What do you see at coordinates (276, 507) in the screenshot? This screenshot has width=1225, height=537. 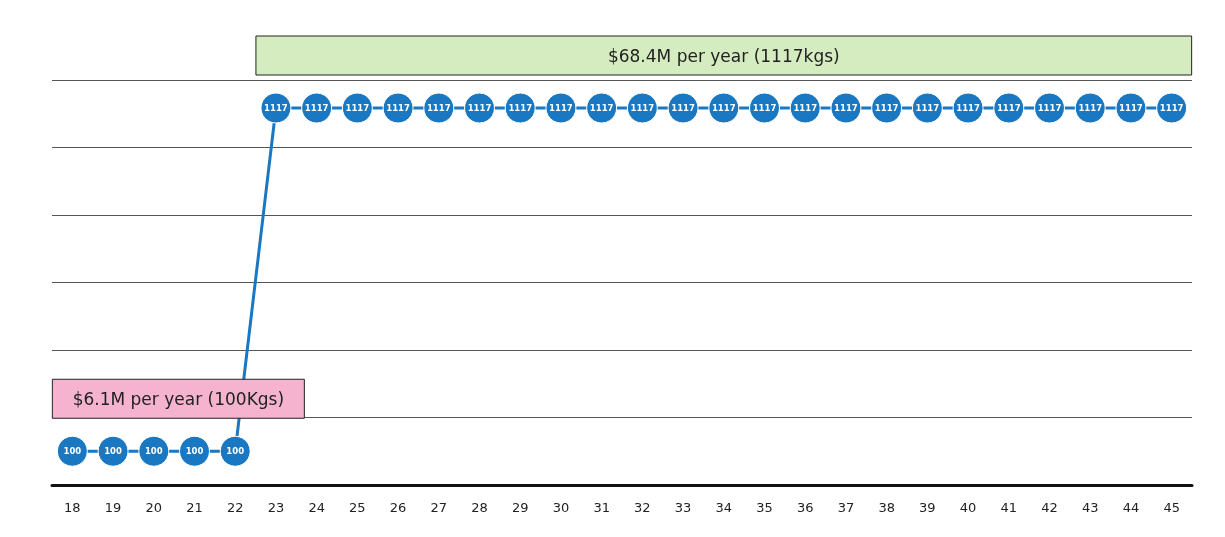 I see `x-tick-label: 23` at bounding box center [276, 507].